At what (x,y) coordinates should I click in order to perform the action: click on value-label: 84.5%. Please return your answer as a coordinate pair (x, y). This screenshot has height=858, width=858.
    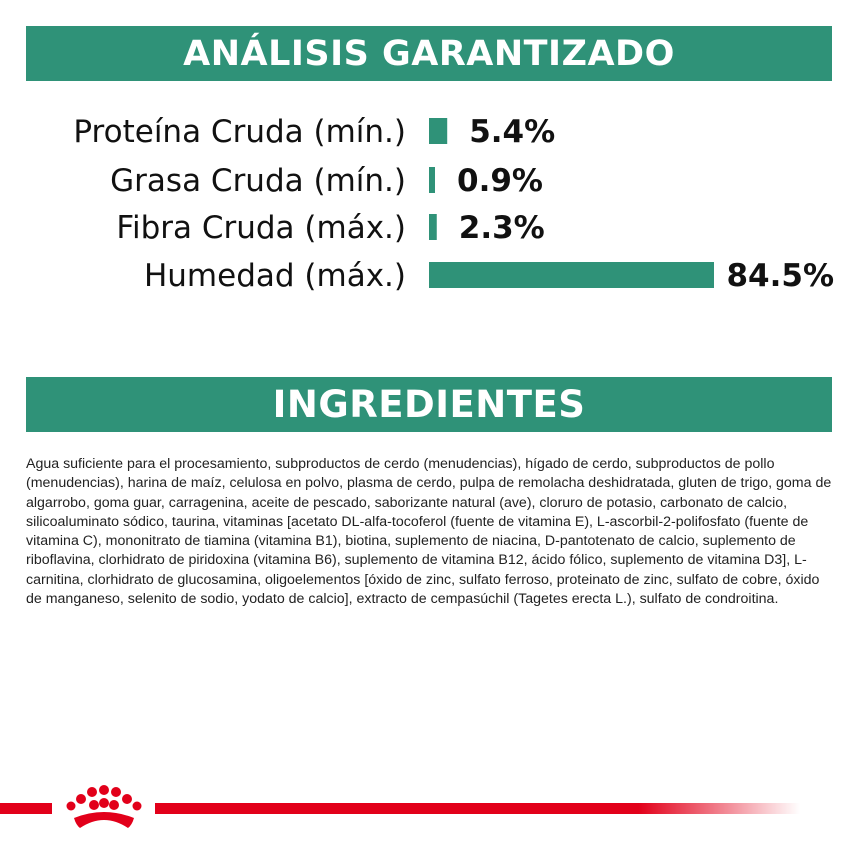
    Looking at the image, I should click on (780, 276).